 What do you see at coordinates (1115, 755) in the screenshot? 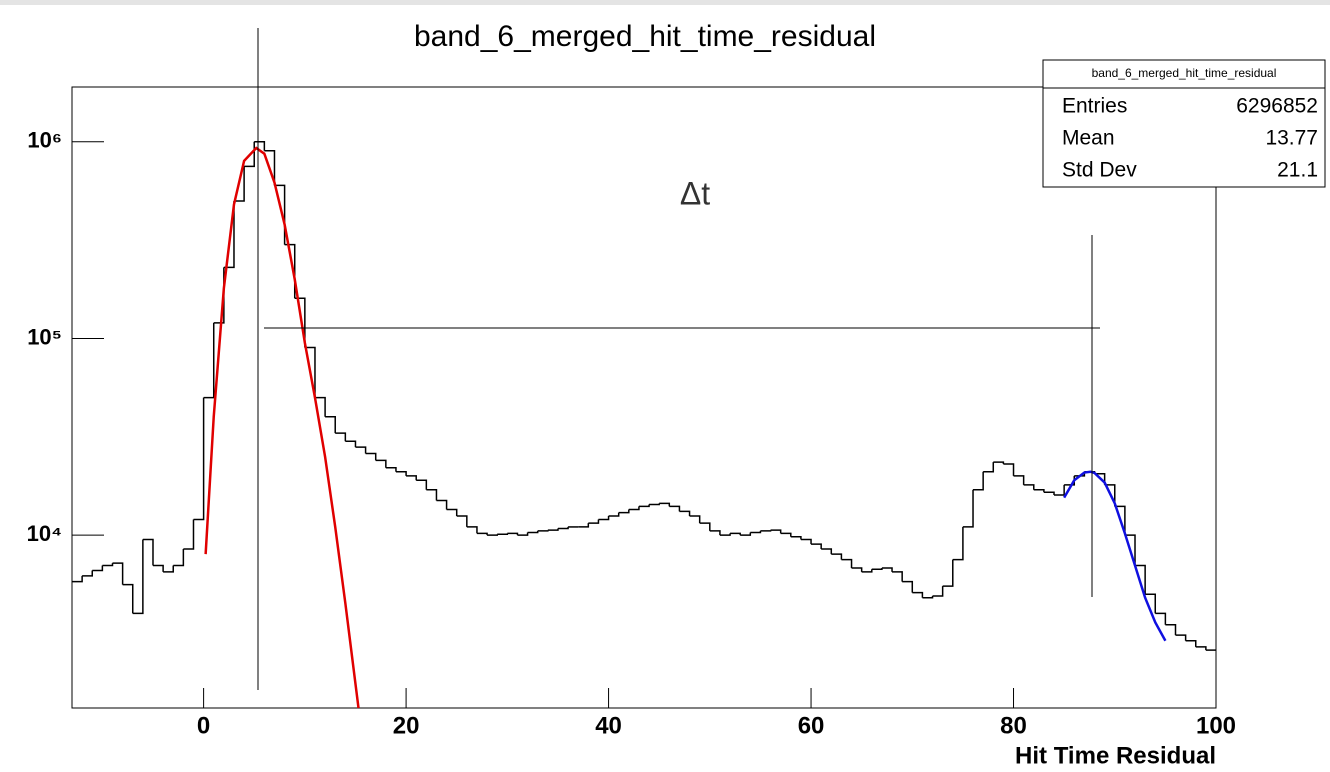
I see `x-axis-label: Hit Time Residual` at bounding box center [1115, 755].